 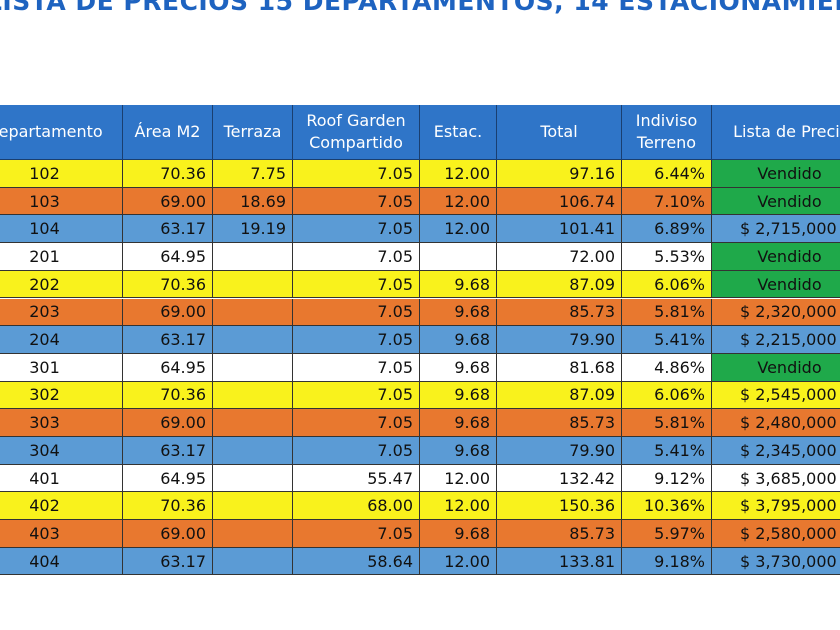 What do you see at coordinates (776, 534) in the screenshot?
I see `table-cell: $ 2,580,000` at bounding box center [776, 534].